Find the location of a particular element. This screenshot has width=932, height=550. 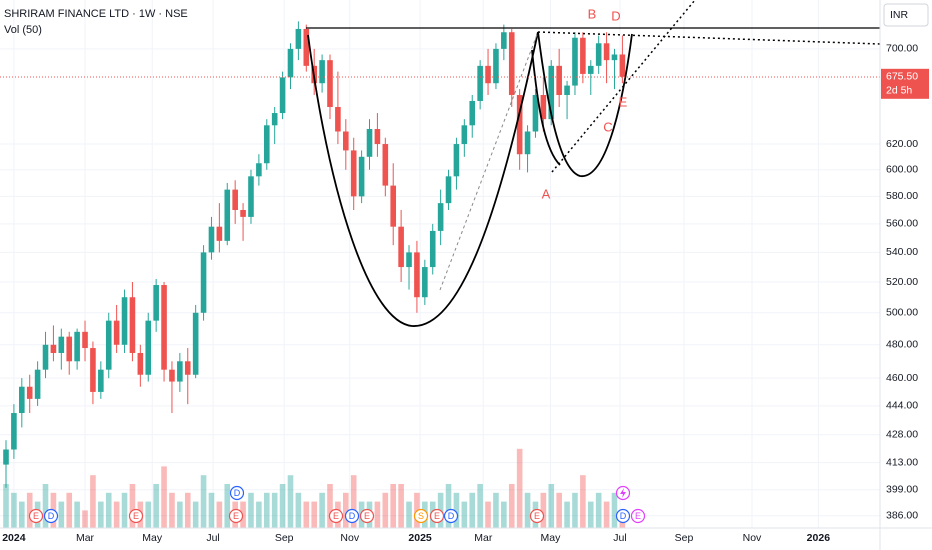

countdown: 2d 5h is located at coordinates (899, 91).